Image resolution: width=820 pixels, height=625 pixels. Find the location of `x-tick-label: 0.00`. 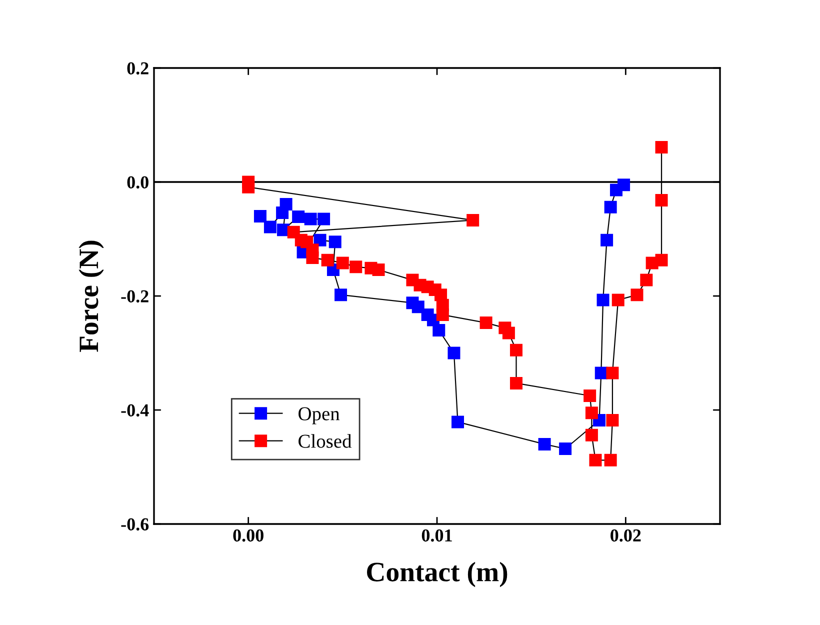

x-tick-label: 0.00 is located at coordinates (248, 535).